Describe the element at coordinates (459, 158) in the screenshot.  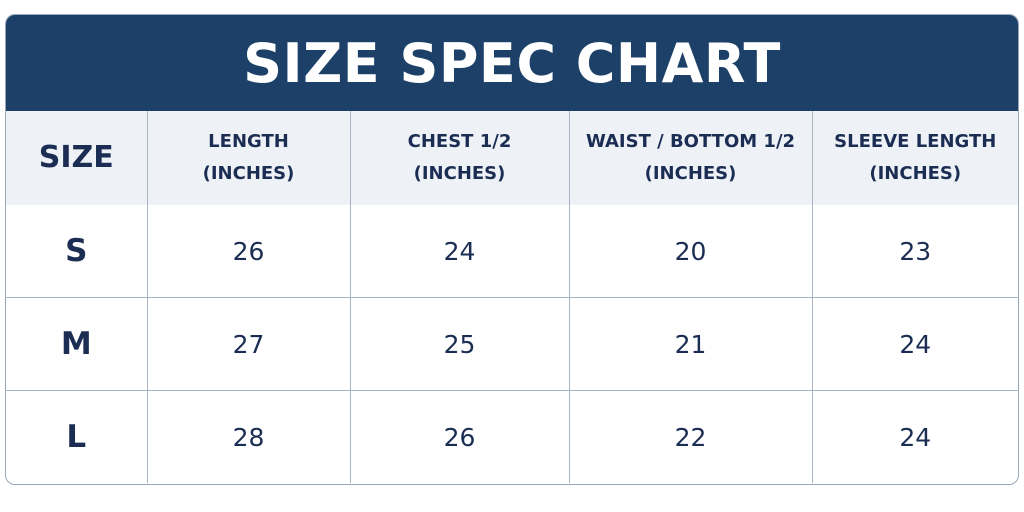
I see `column-header: CHEST 1/2 (INCHES)` at that location.